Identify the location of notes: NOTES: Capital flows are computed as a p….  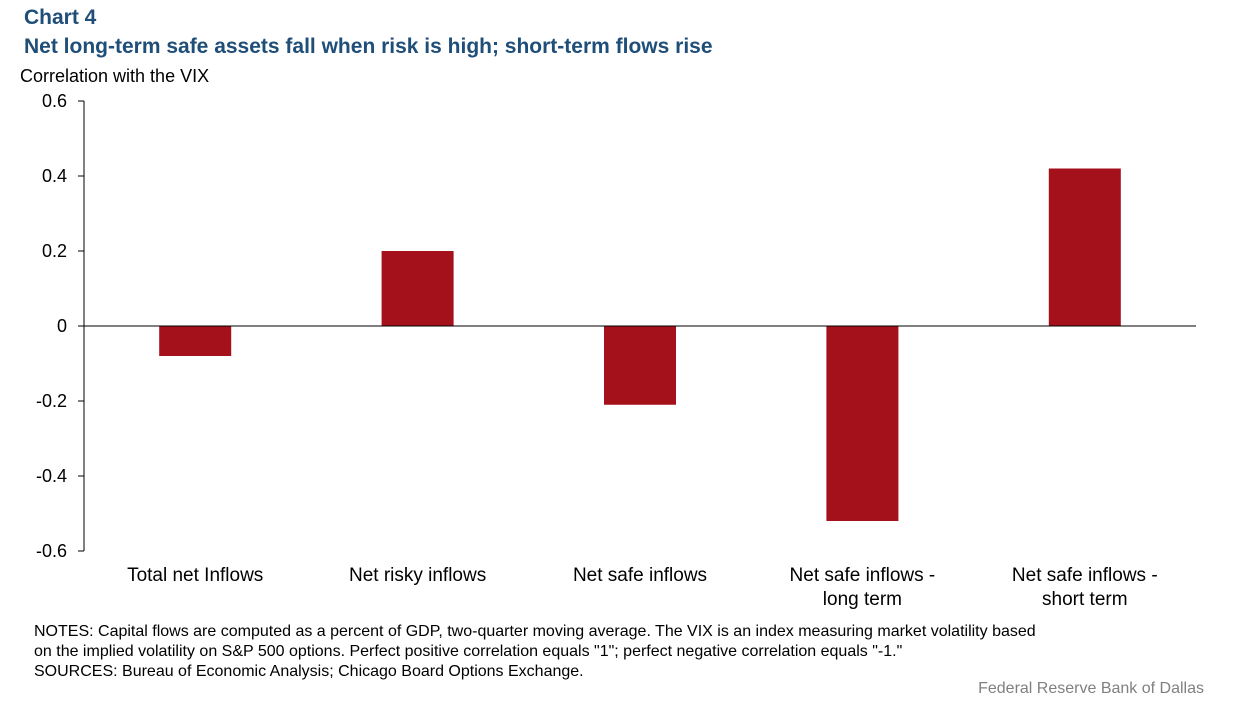
(629, 652).